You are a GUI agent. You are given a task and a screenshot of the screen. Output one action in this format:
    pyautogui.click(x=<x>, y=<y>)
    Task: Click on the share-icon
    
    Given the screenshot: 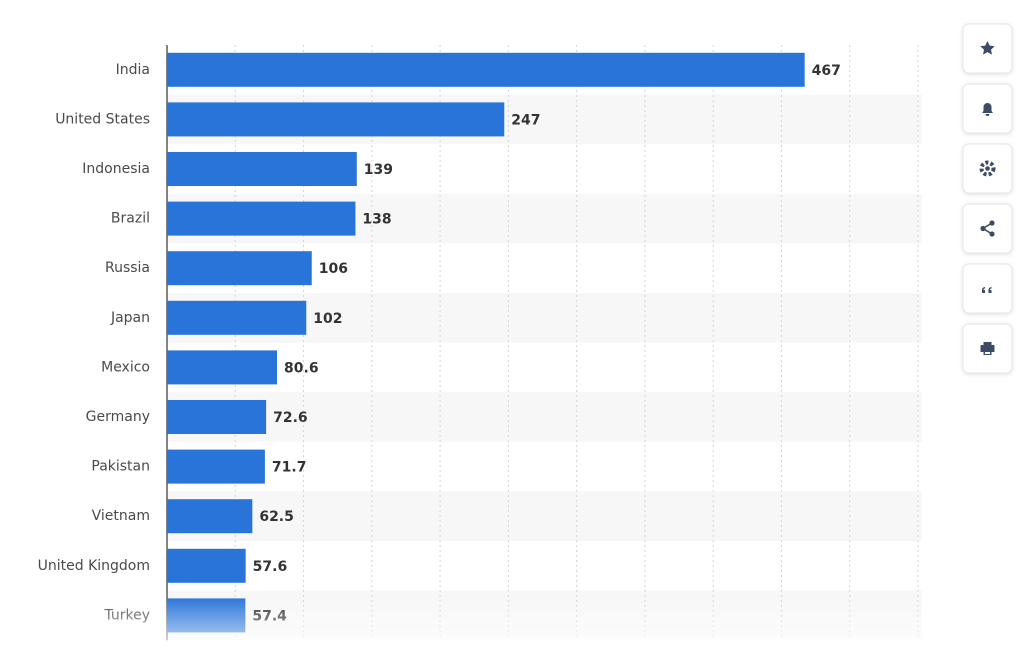 What is the action you would take?
    pyautogui.click(x=987, y=228)
    